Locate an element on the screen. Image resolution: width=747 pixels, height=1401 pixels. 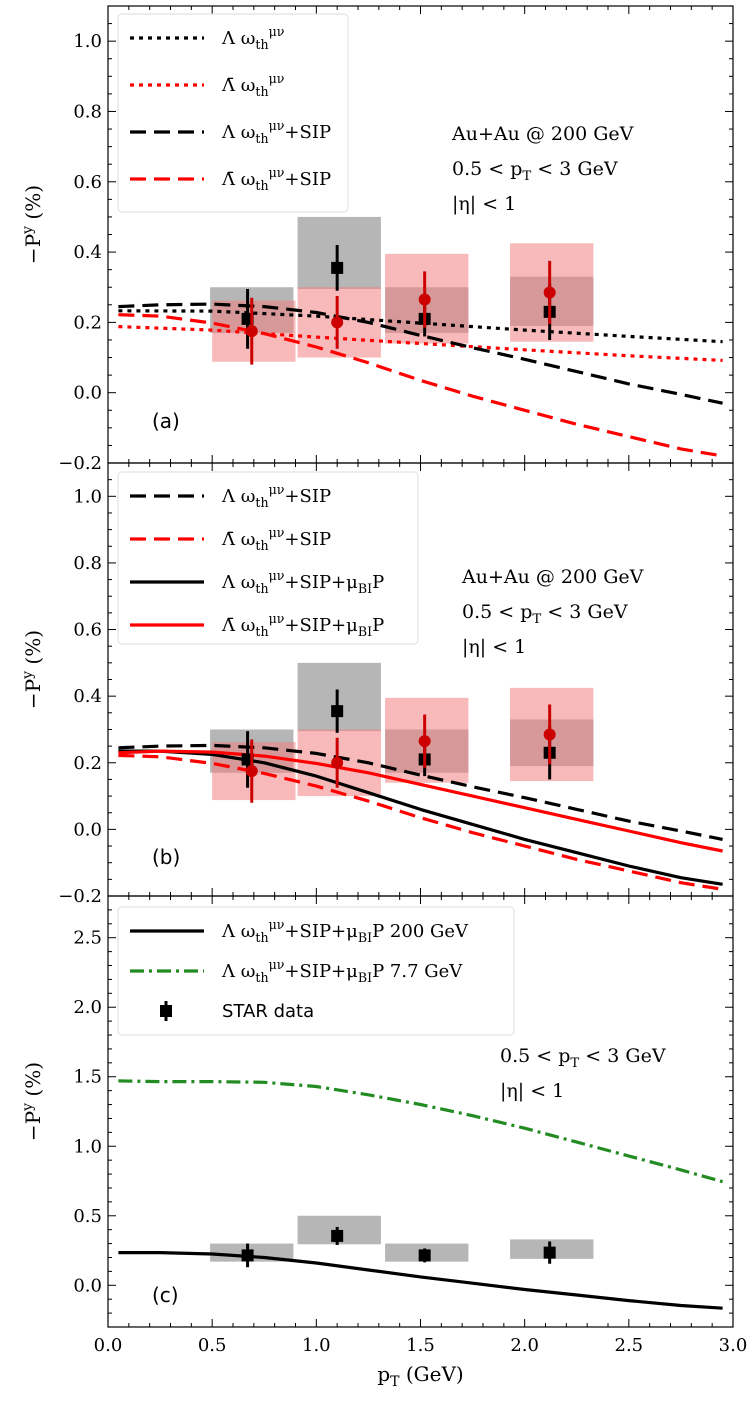
panel-label: (b) is located at coordinates (166, 857).